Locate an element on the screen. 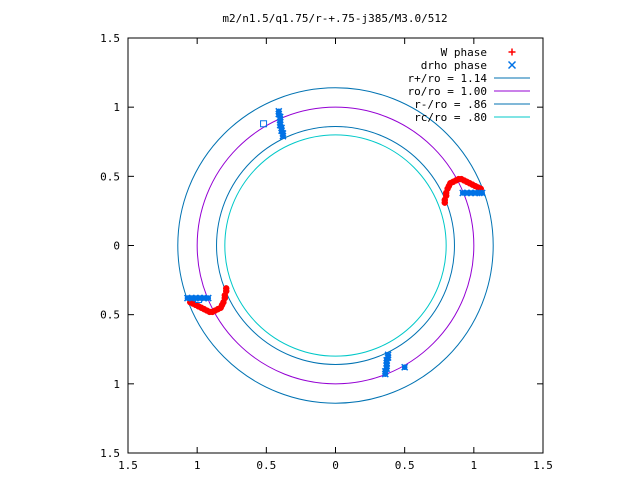 Image resolution: width=640 pixels, height=480 pixels. legend-label: r-/ro = .86 is located at coordinates (450, 104).